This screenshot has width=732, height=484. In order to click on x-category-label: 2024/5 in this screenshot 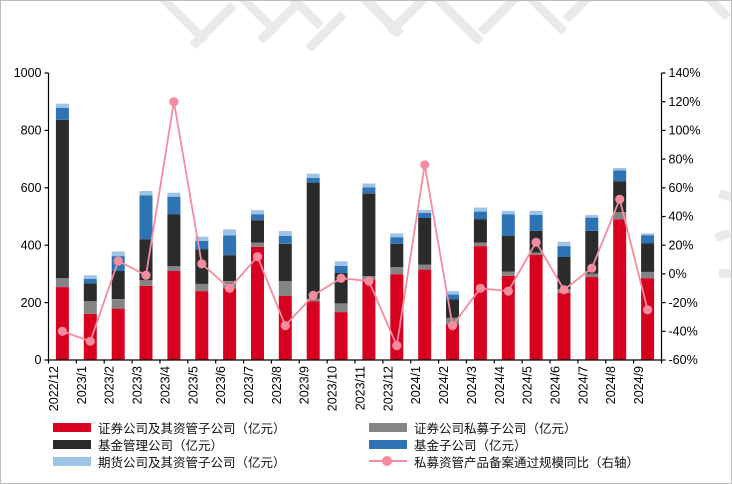, I will do `click(528, 385)`.